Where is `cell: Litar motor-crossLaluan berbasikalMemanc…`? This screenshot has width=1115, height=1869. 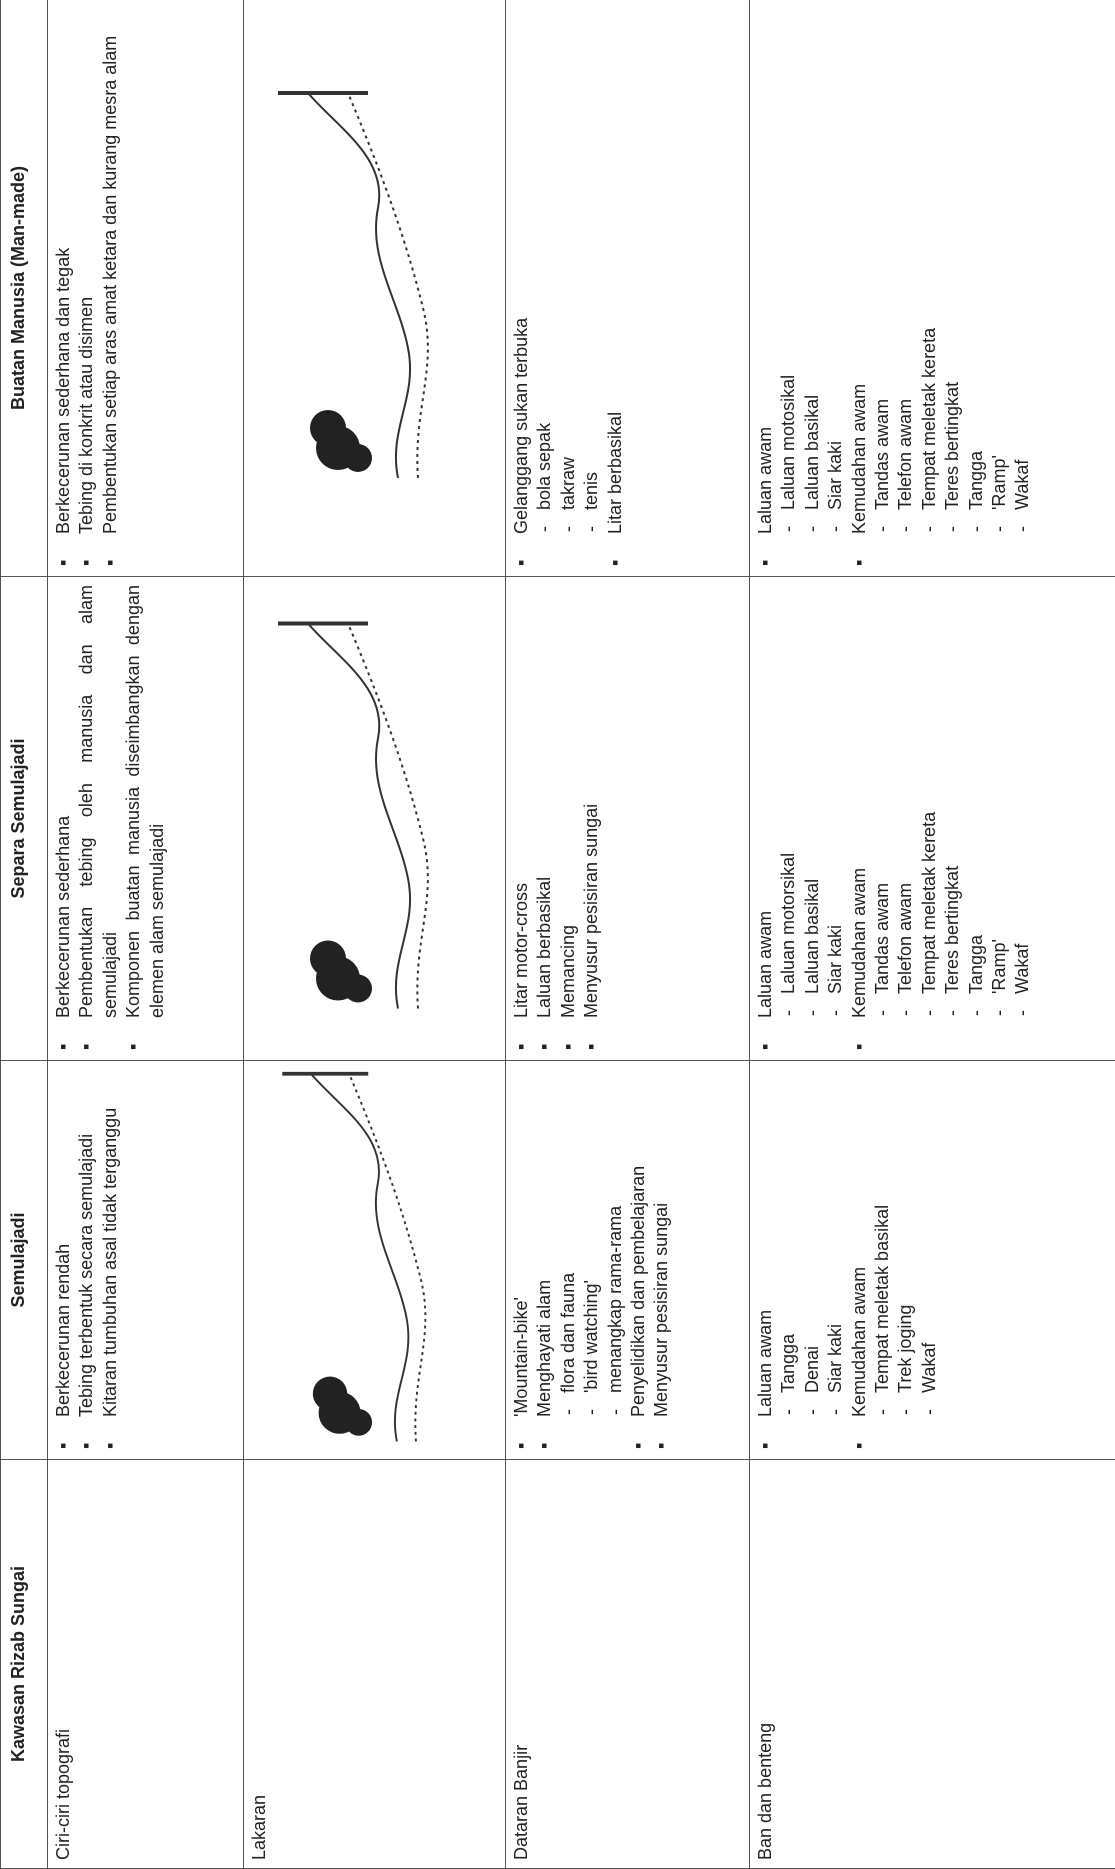
cell: Litar motor-crossLaluan berbasikalMemanc… is located at coordinates (627, 818).